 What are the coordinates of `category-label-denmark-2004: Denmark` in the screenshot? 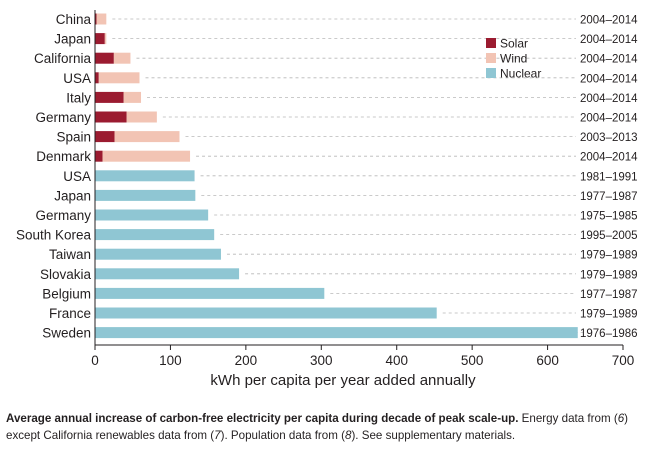 It's located at (63, 156).